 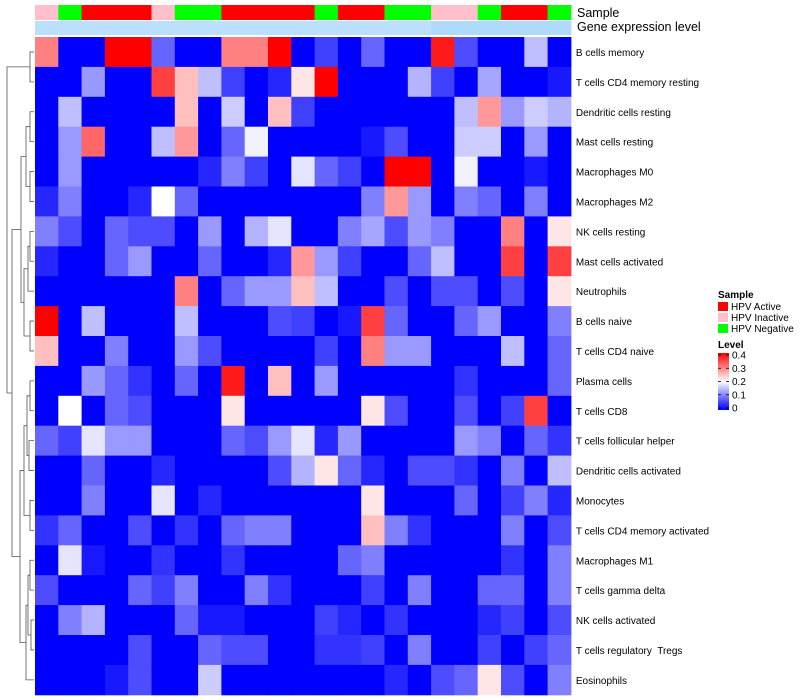 What do you see at coordinates (598, 13) in the screenshot?
I see `sample-track-label: Sample` at bounding box center [598, 13].